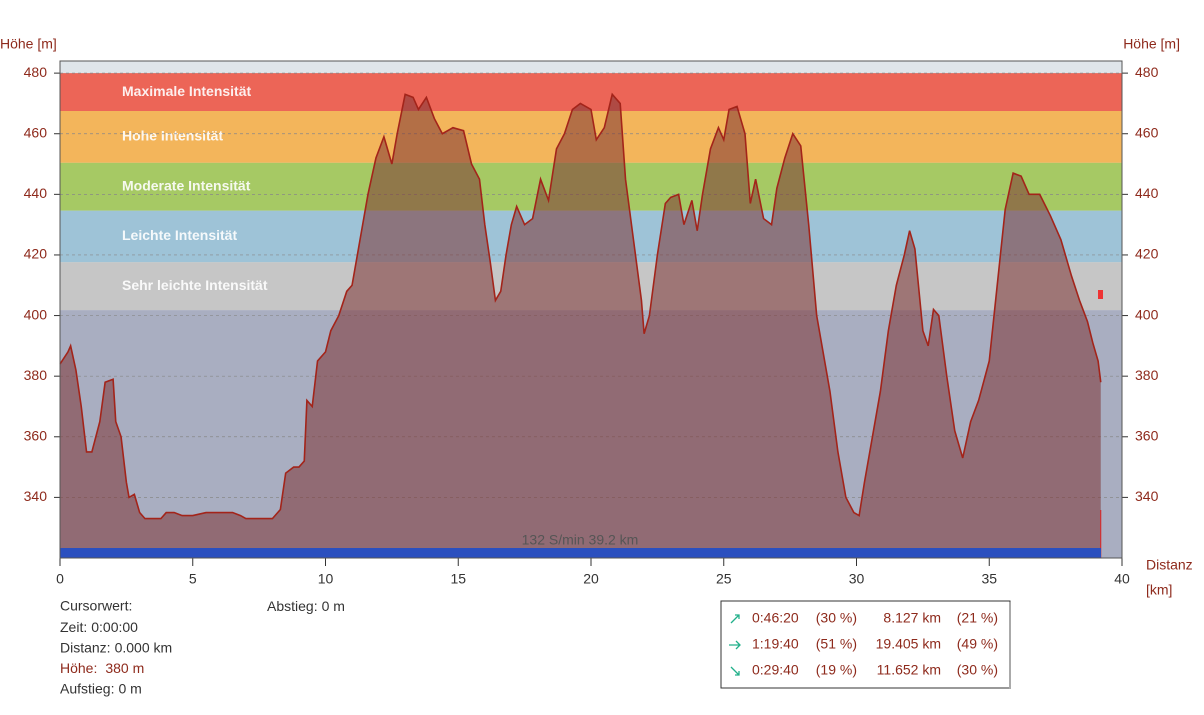  What do you see at coordinates (989, 579) in the screenshot?
I see `x-tick-label: 35` at bounding box center [989, 579].